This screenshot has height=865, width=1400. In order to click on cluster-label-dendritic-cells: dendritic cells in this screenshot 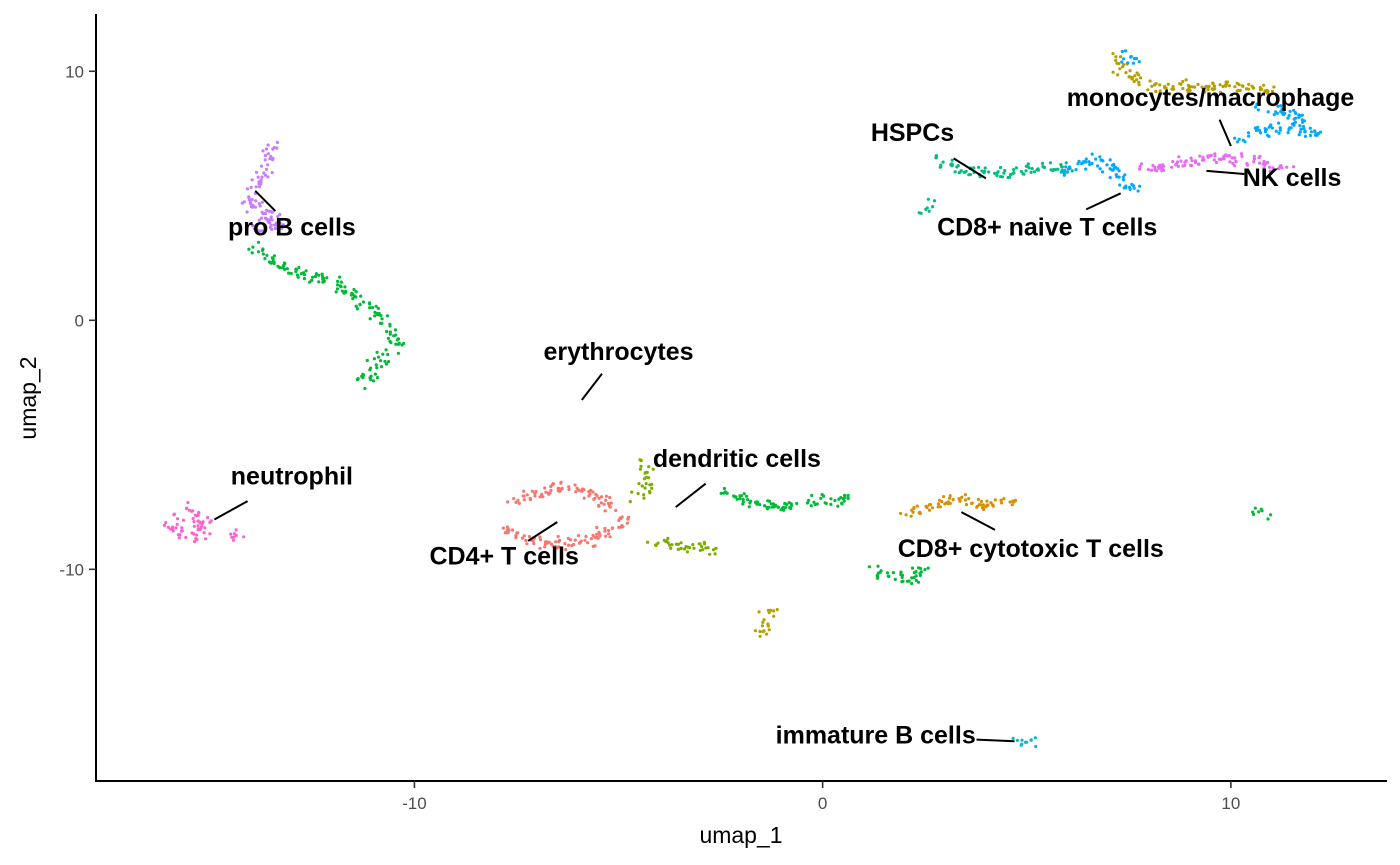, I will do `click(737, 459)`.